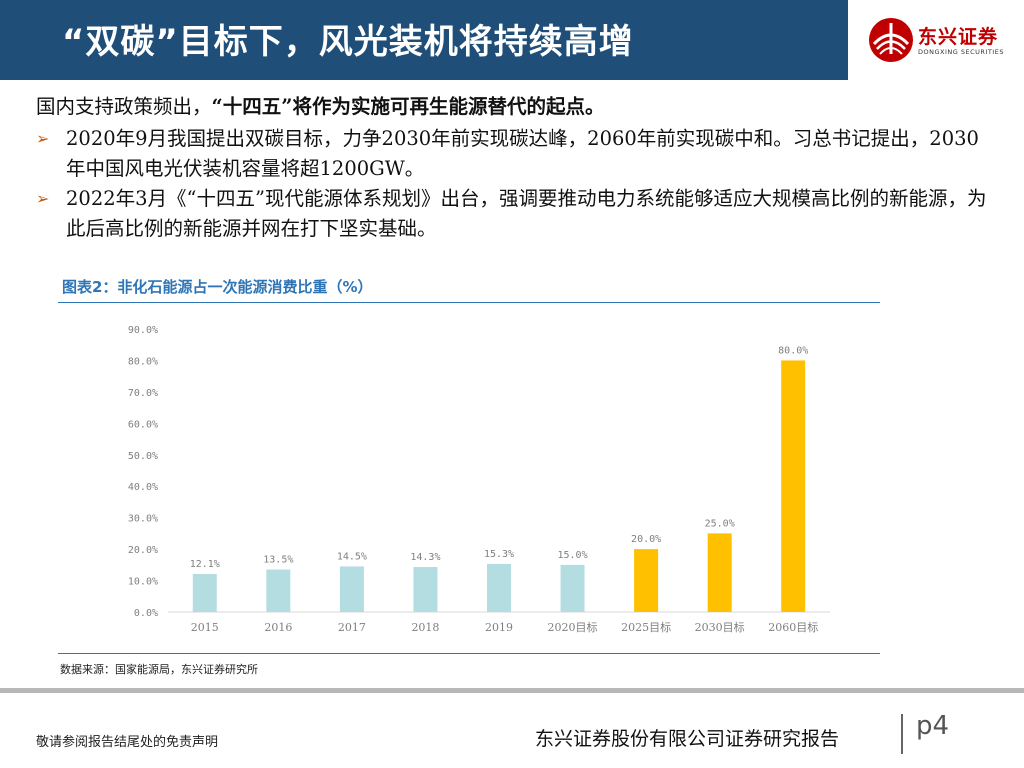 The height and width of the screenshot is (768, 1024). I want to click on x-tick-label: 2030目标, so click(720, 627).